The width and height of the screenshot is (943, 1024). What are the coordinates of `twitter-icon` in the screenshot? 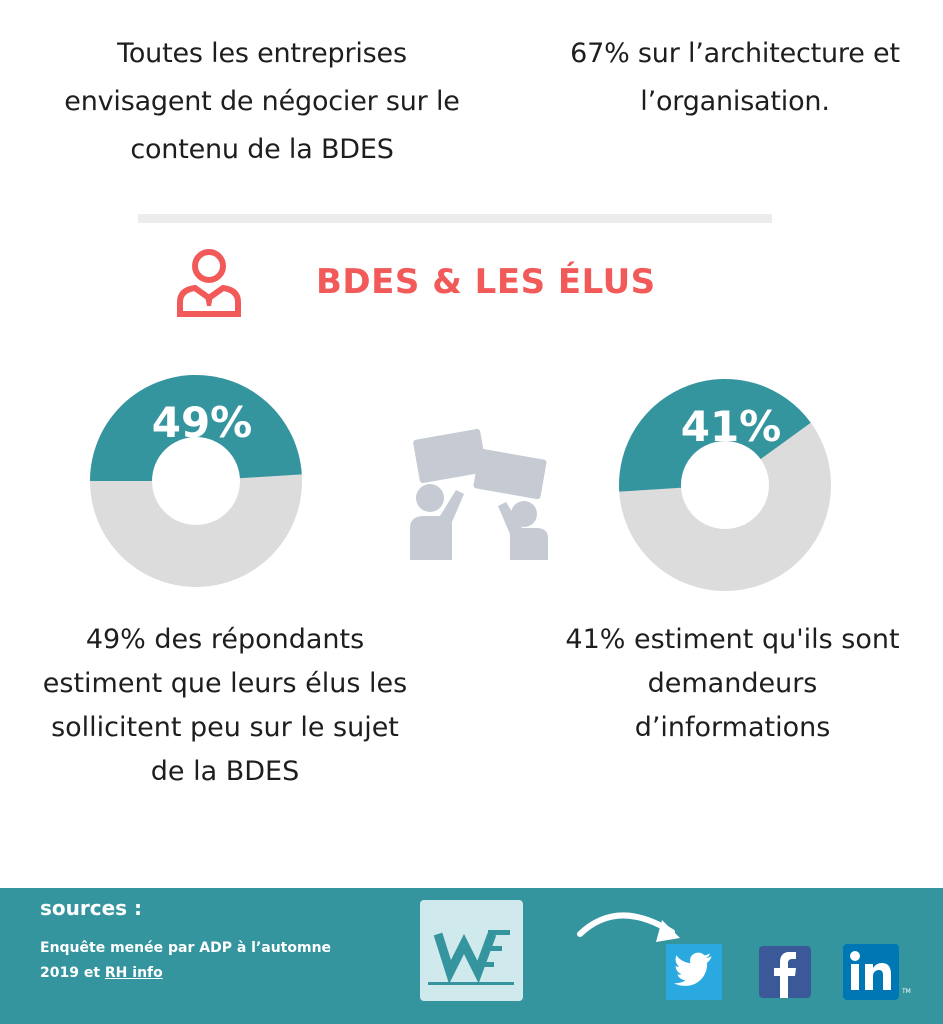 It's located at (694, 972).